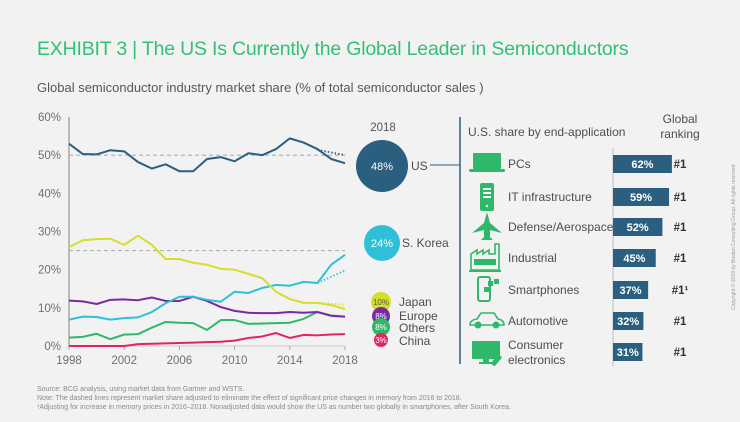 This screenshot has width=740, height=422. I want to click on china-label: China, so click(415, 341).